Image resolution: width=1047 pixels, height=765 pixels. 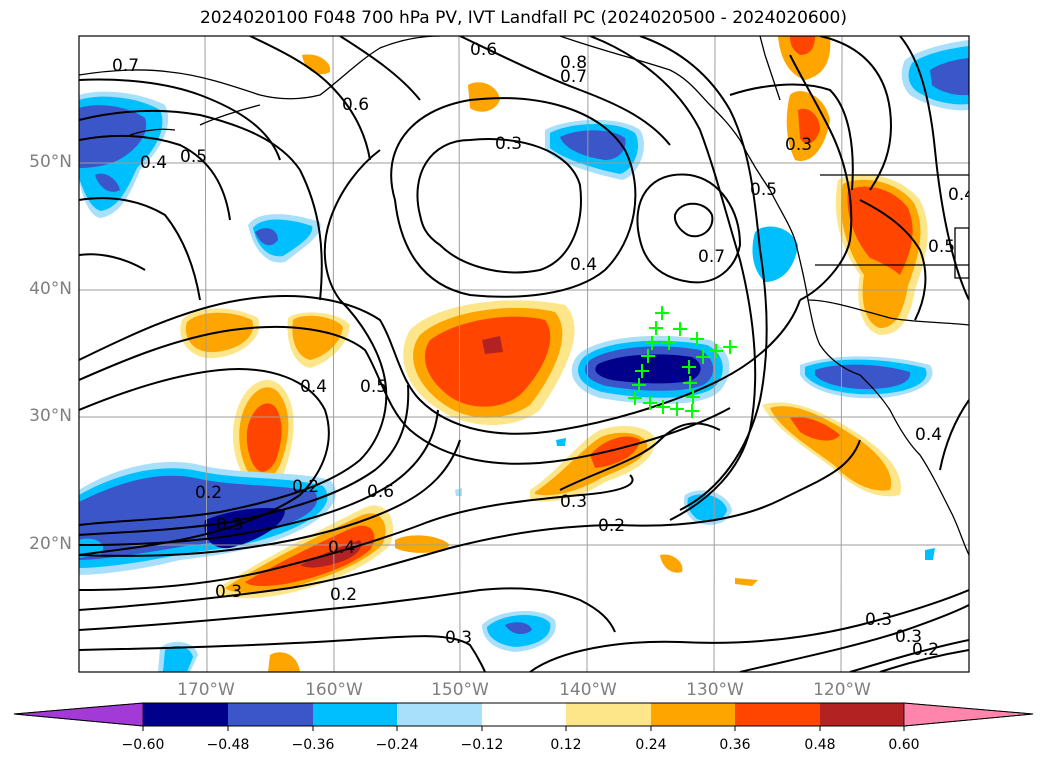 What do you see at coordinates (566, 745) in the screenshot?
I see `colorbar-tick-label: 0.12` at bounding box center [566, 745].